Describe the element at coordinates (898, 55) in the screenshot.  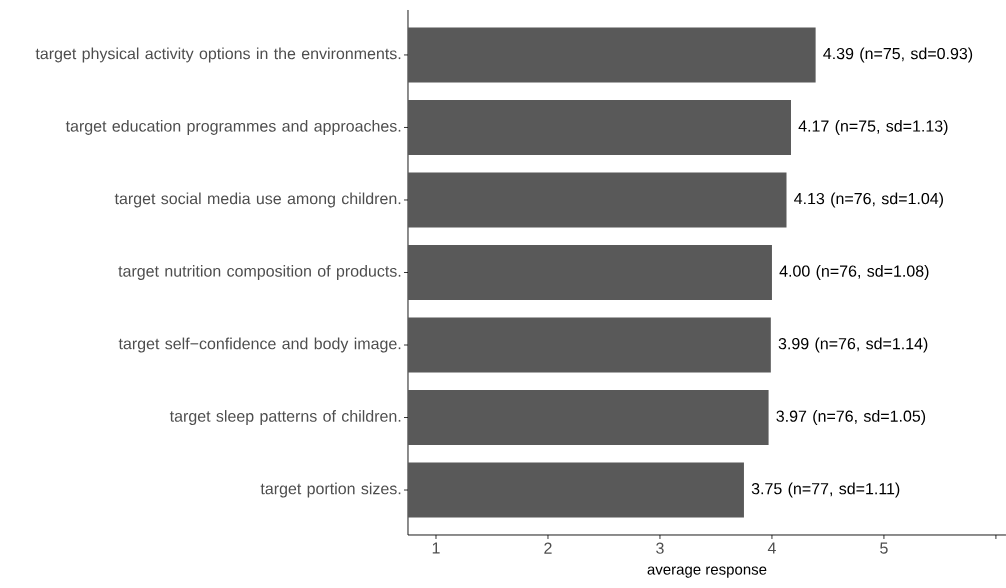
I see `data-label: 4.39 (n=75, sd=0.93)` at that location.